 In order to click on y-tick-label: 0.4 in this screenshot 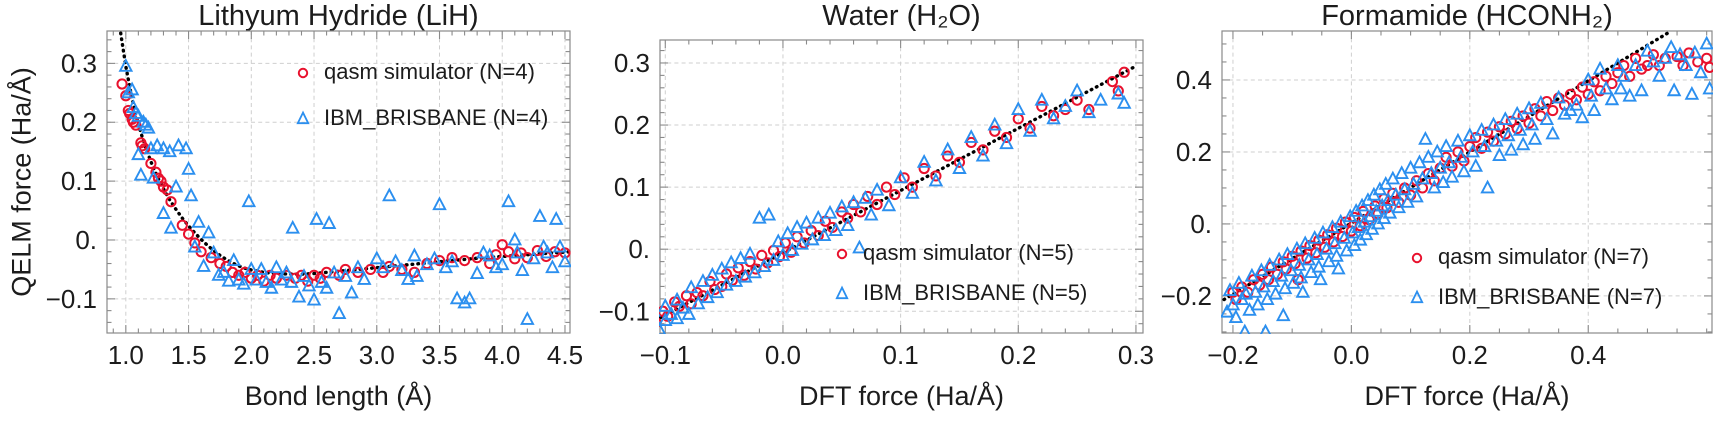, I will do `click(1194, 80)`.